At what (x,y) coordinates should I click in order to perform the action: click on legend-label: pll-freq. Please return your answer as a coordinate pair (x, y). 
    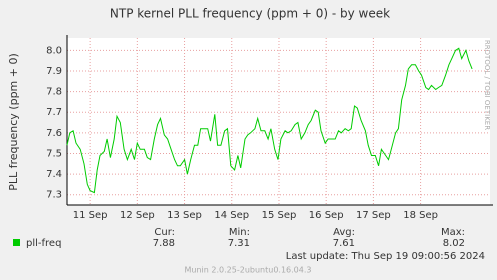
    Looking at the image, I should click on (43, 243).